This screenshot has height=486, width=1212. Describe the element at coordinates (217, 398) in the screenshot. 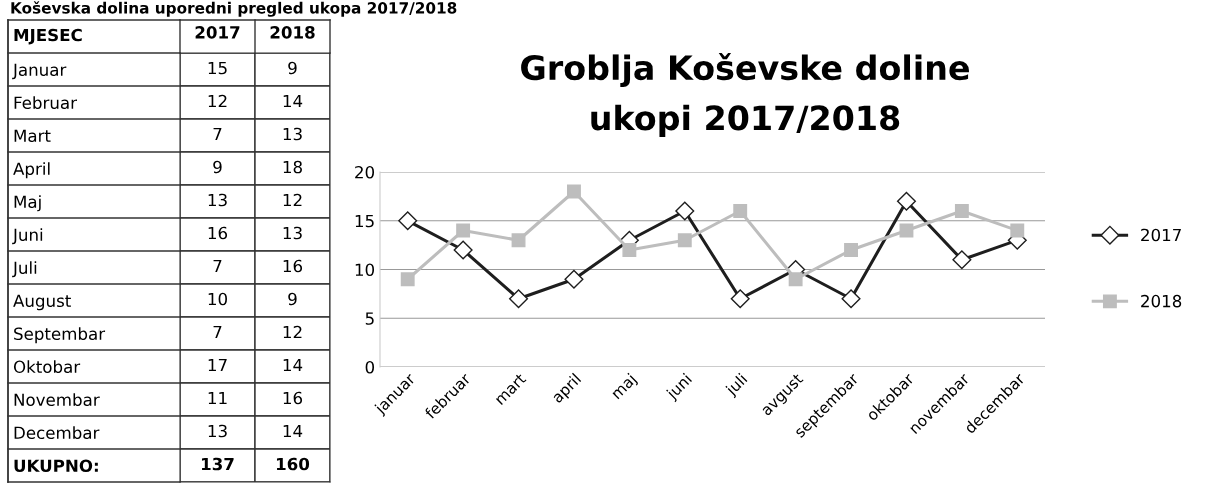

I see `data-label: 11` at that location.